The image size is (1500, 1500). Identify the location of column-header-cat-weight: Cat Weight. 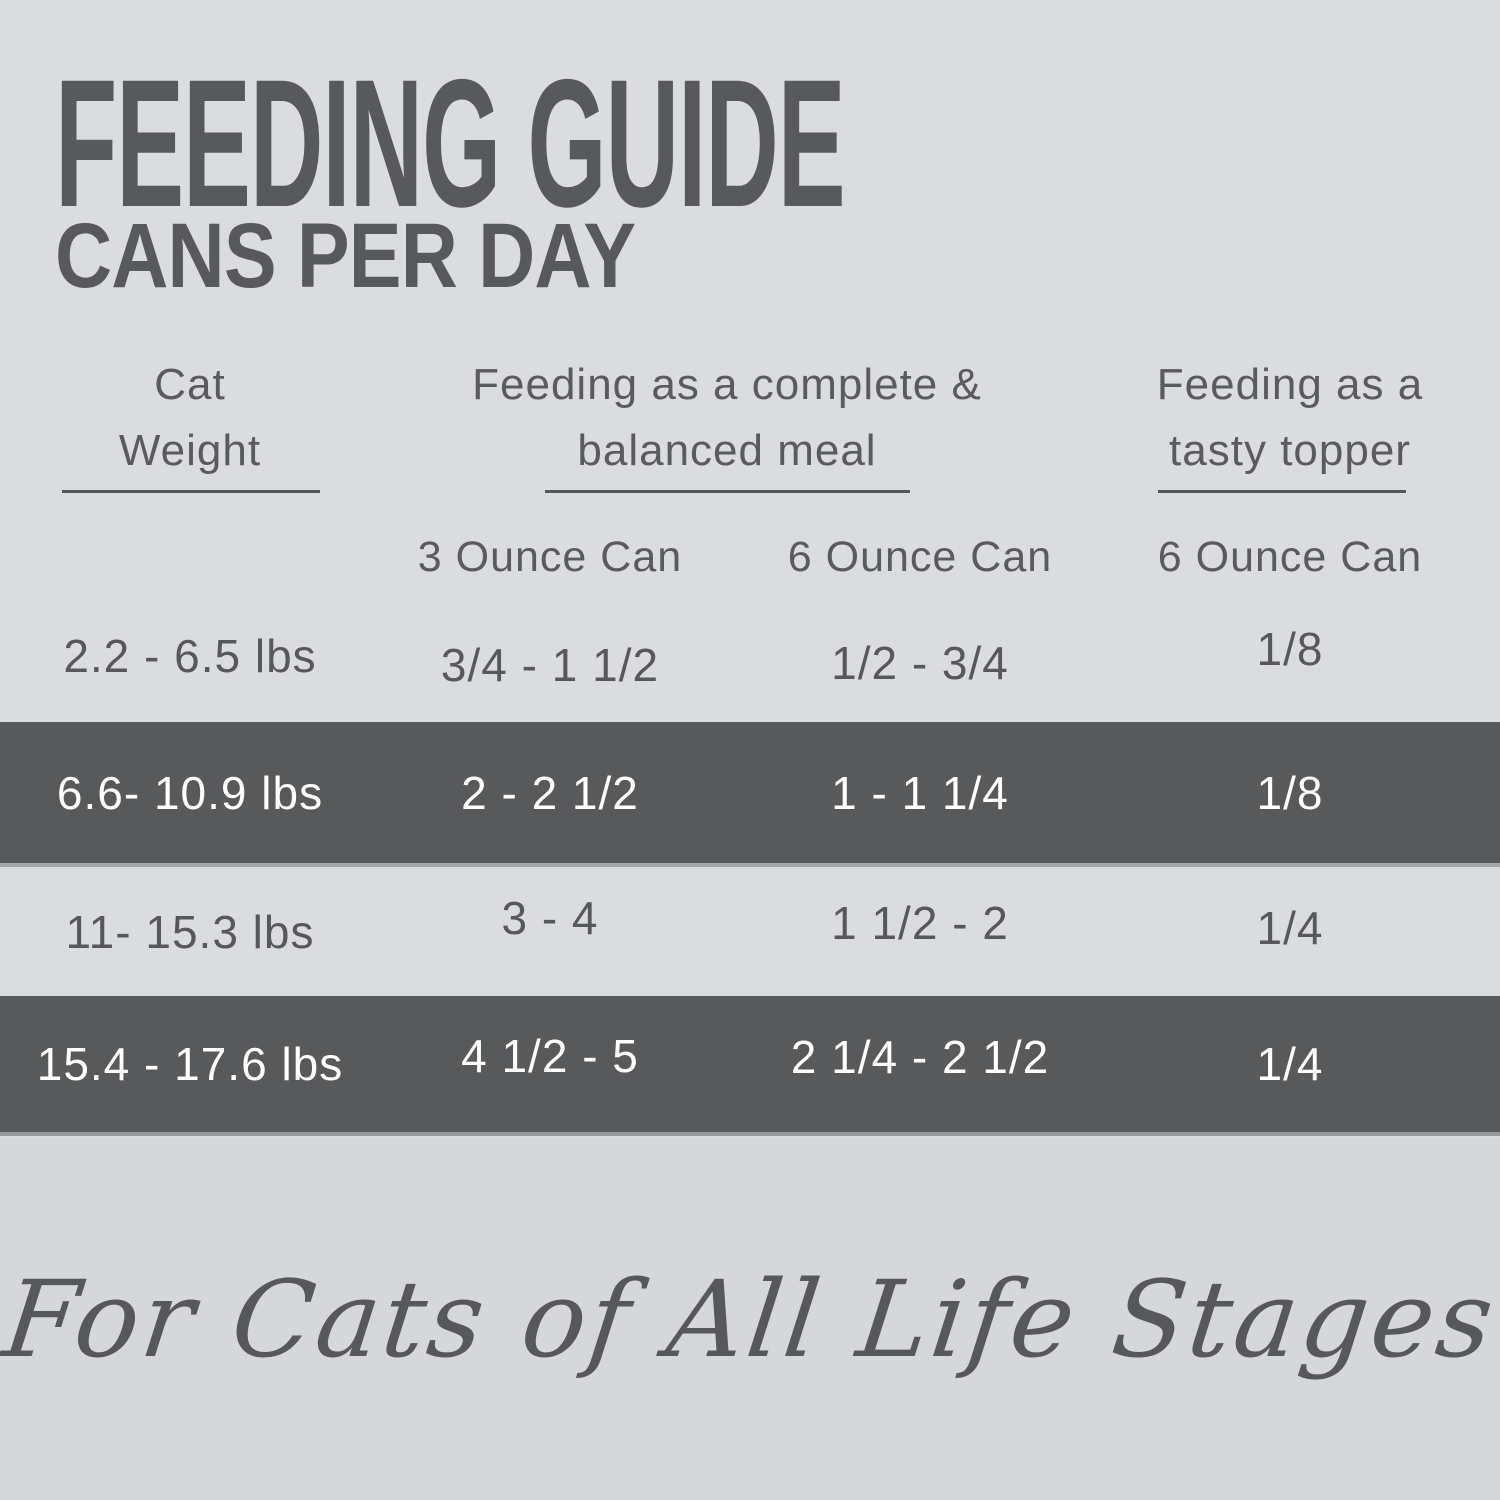
(190, 418).